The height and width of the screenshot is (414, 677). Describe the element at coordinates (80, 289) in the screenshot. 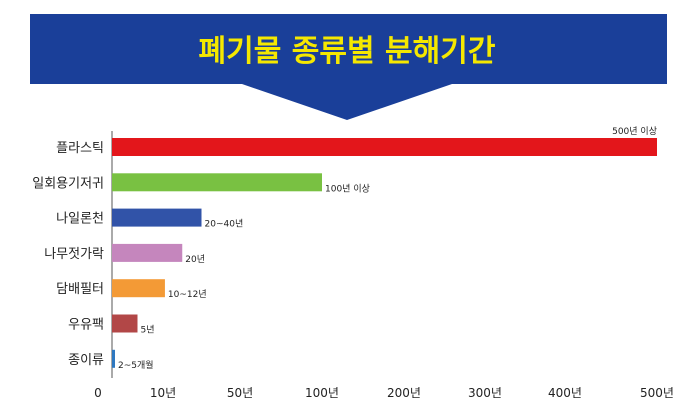

I see `category-label: 담배필터` at that location.